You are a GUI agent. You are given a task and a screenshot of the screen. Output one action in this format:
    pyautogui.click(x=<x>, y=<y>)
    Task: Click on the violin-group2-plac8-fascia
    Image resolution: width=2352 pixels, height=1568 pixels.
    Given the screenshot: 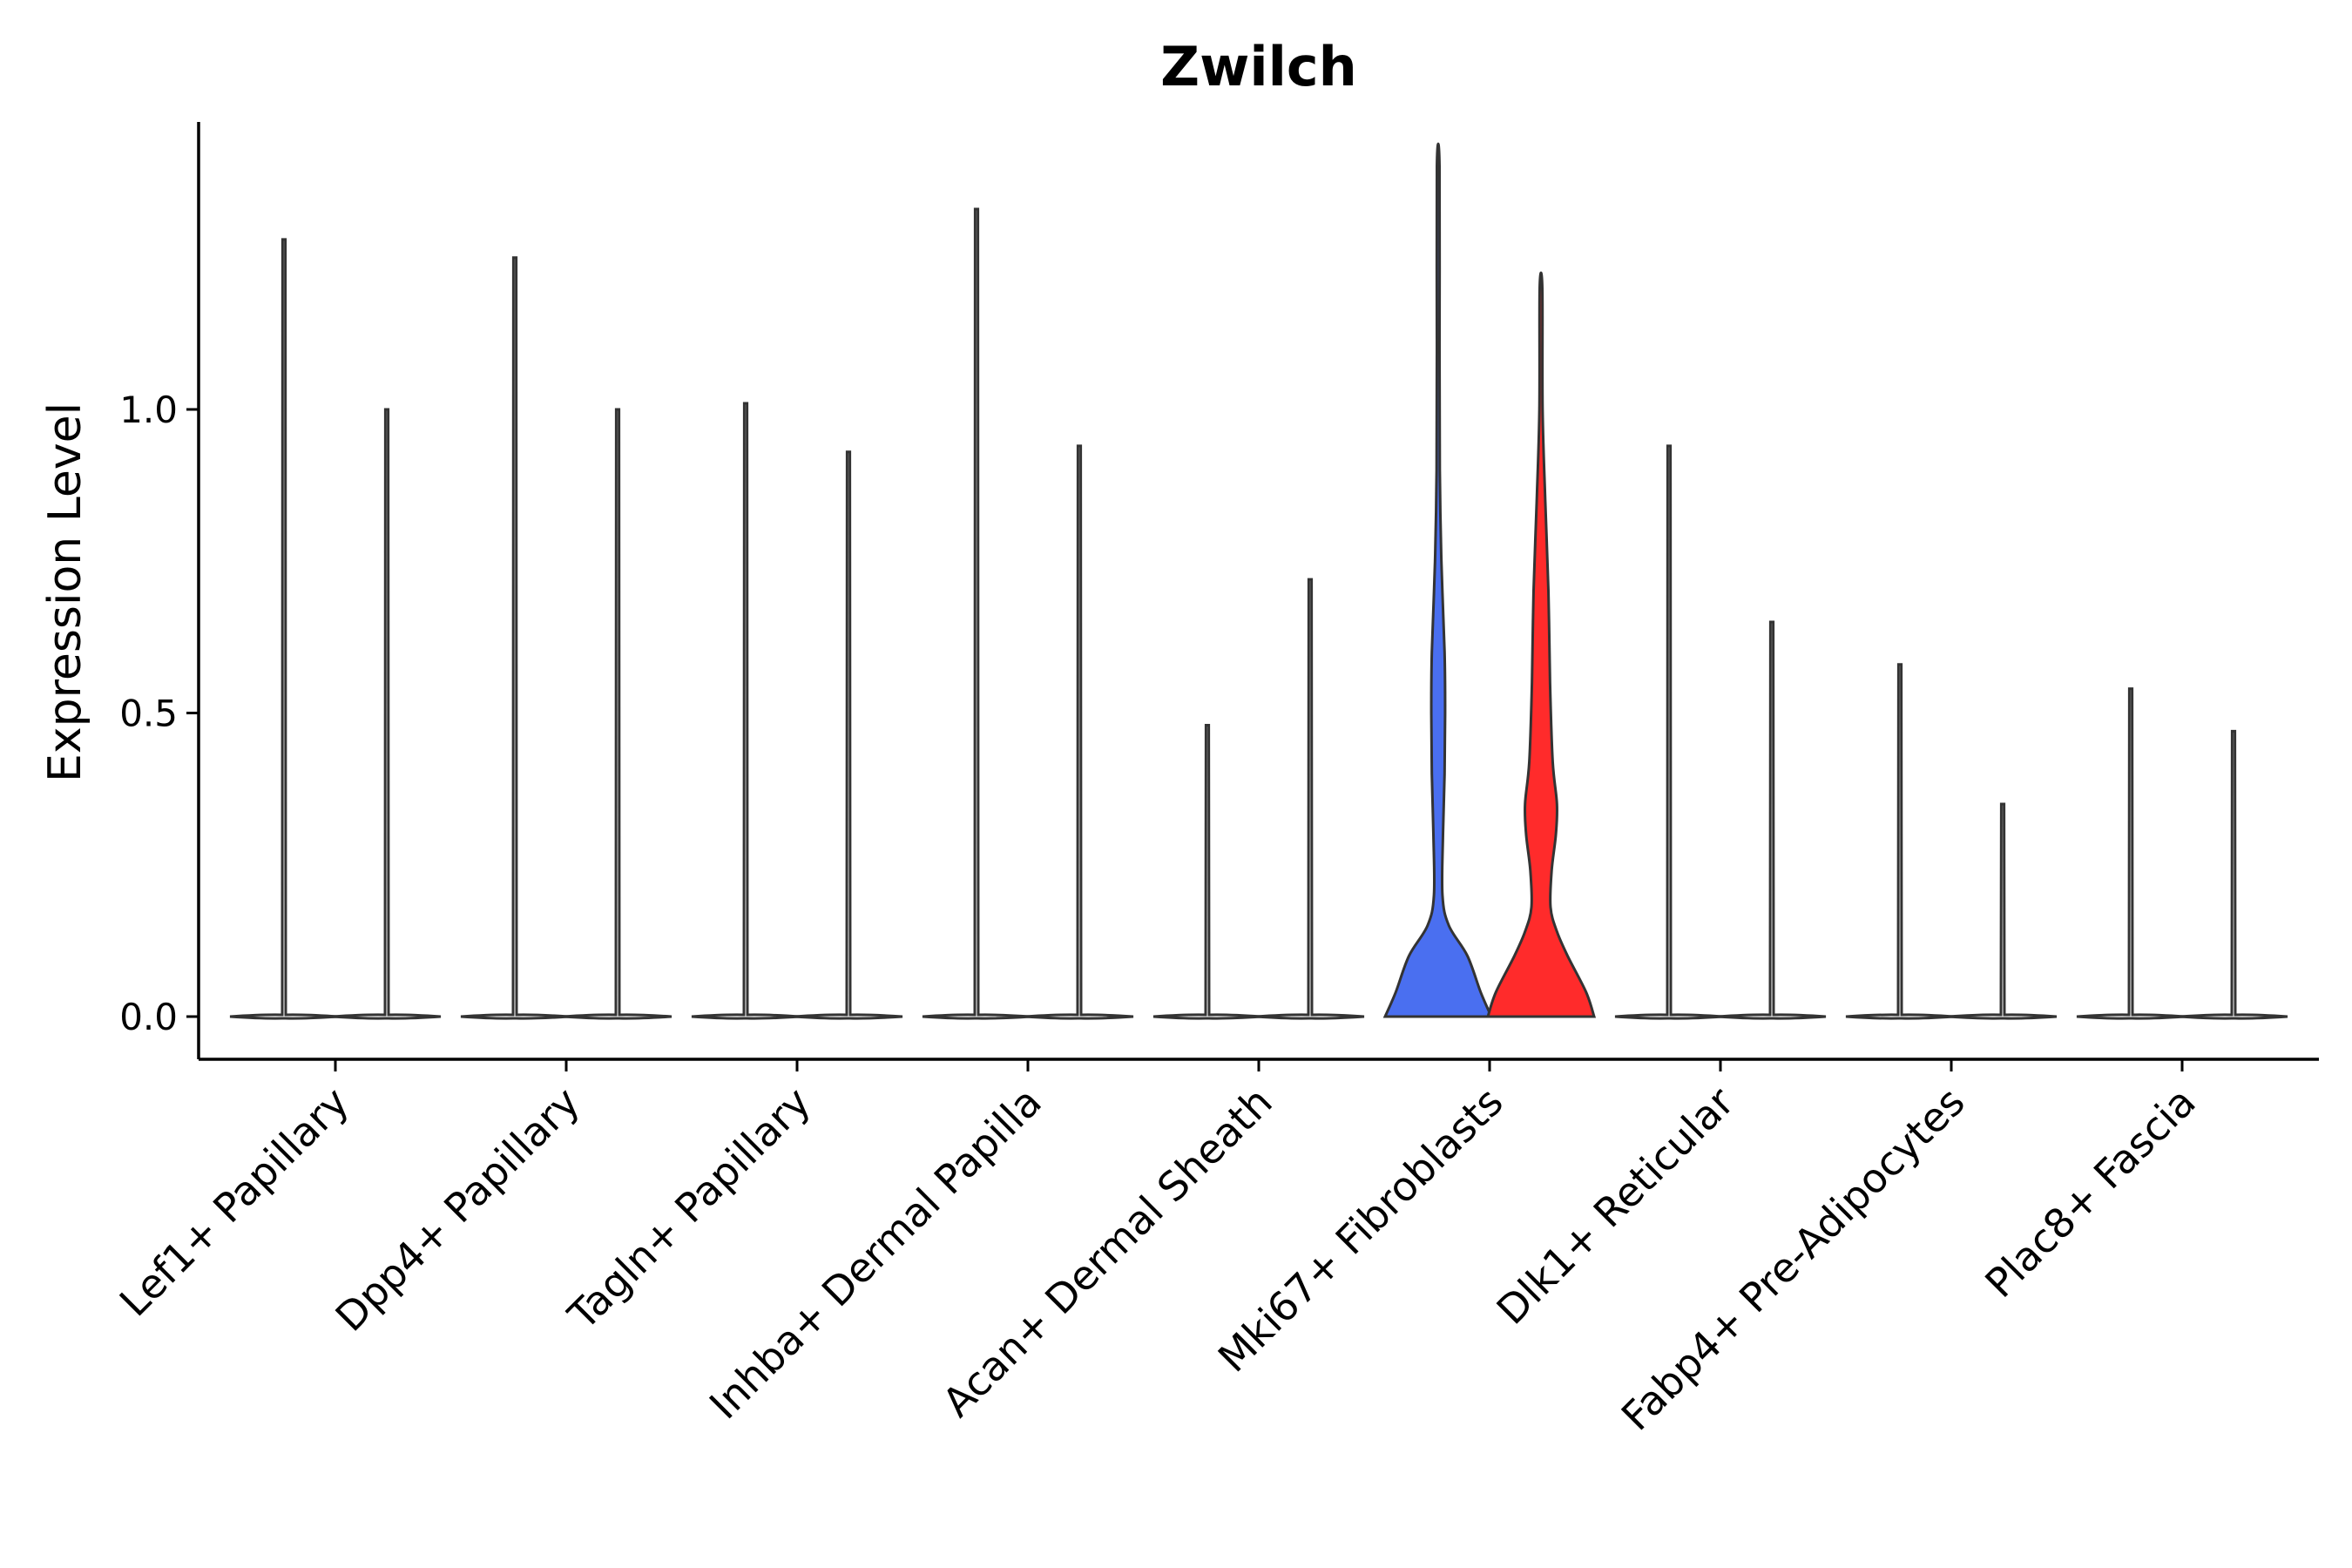 What is the action you would take?
    pyautogui.click(x=2233, y=874)
    